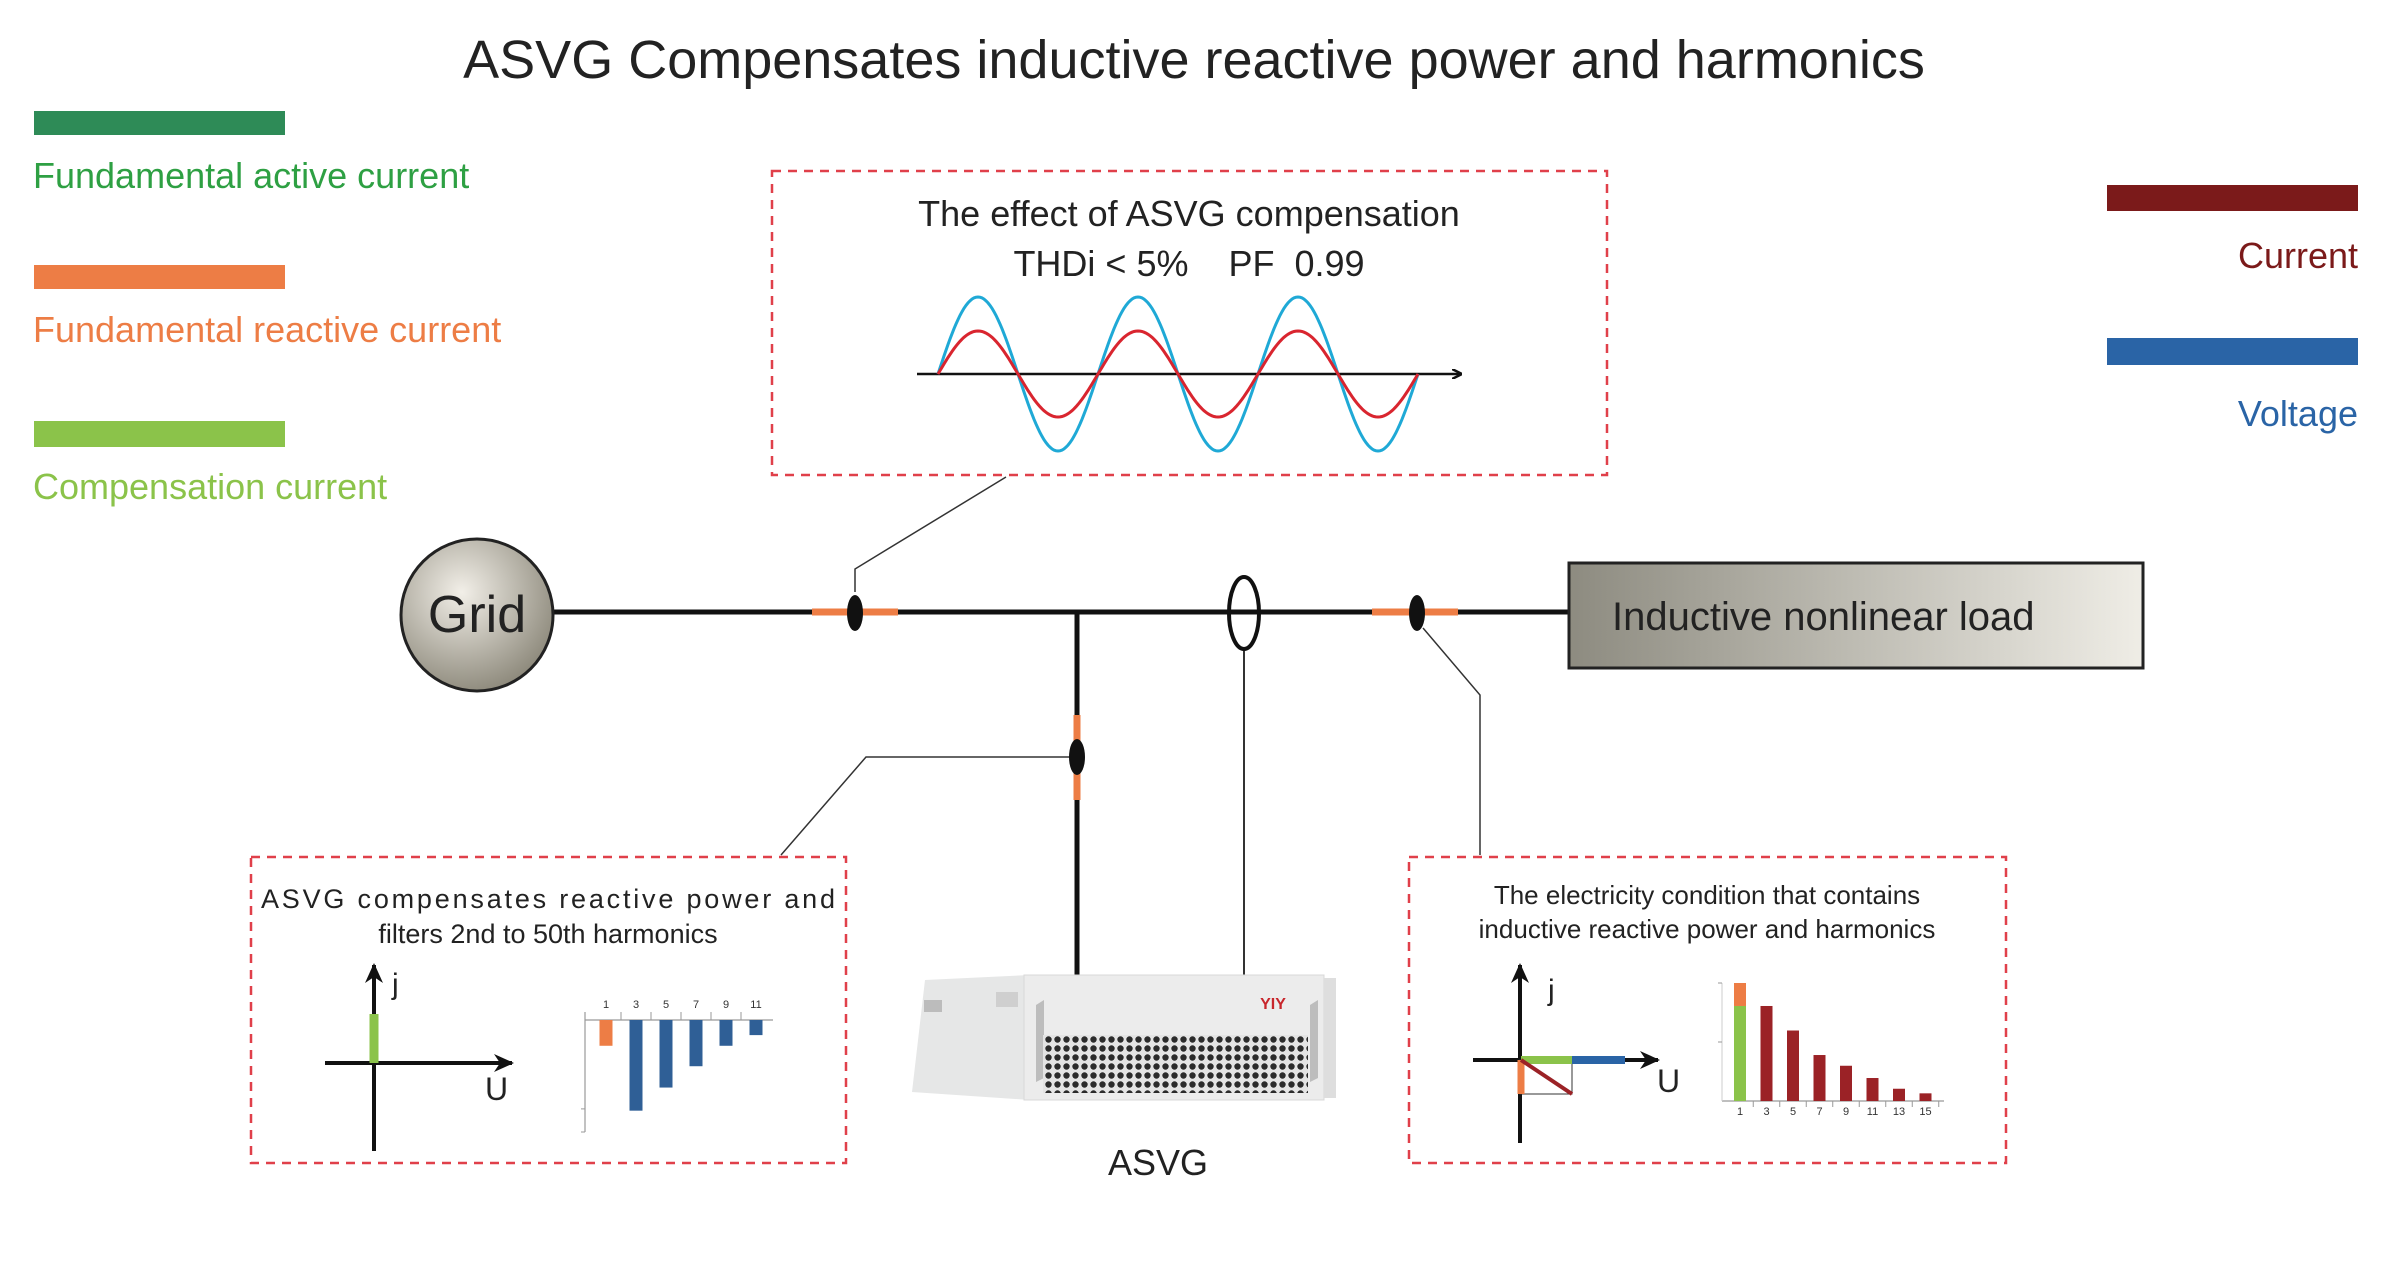 Image resolution: width=2400 pixels, height=1270 pixels. What do you see at coordinates (1273, 1004) in the screenshot?
I see `device-brand-logo: YIY` at bounding box center [1273, 1004].